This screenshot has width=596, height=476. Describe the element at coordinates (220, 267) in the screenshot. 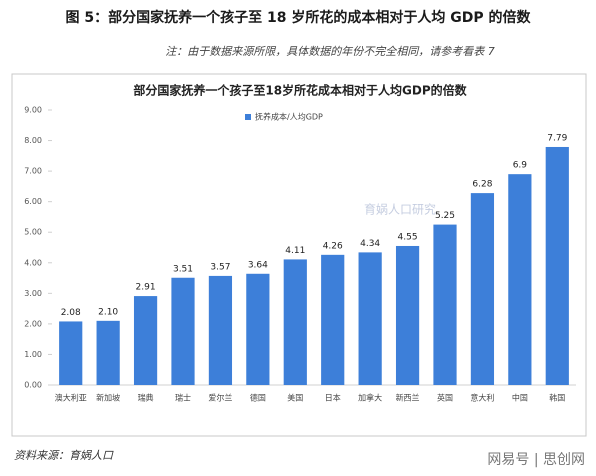

I see `data-label: 3.57` at that location.